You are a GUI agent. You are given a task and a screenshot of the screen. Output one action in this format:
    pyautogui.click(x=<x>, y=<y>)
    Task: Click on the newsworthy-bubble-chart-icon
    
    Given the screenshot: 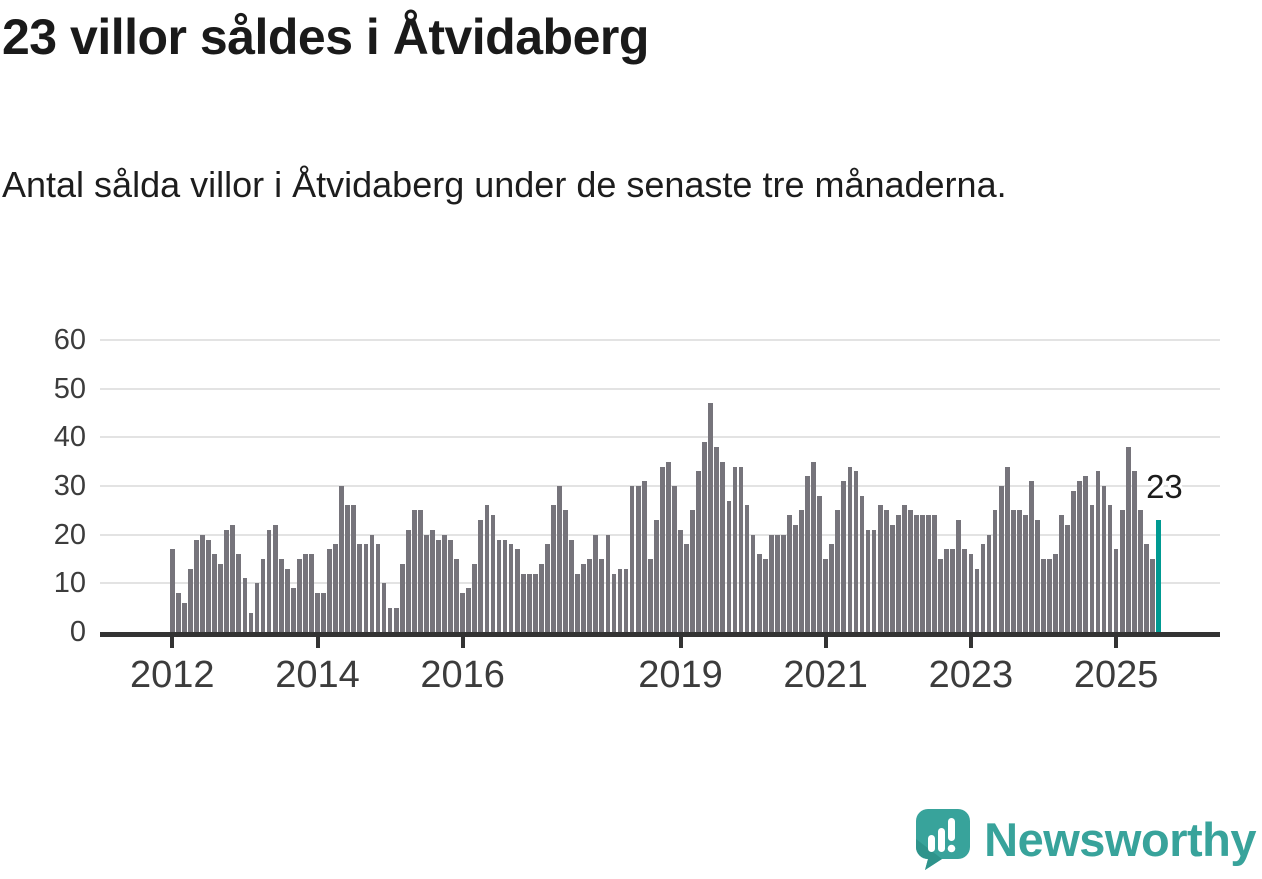 What is the action you would take?
    pyautogui.click(x=943, y=839)
    